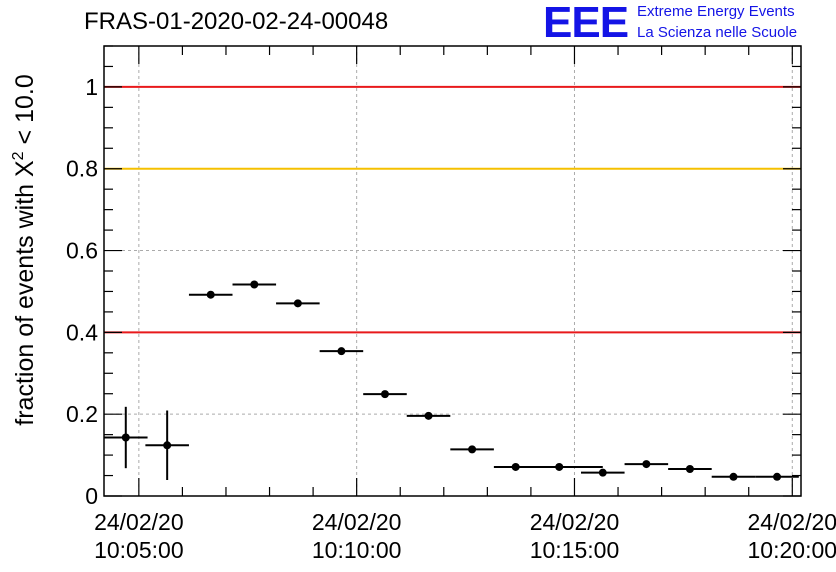 This screenshot has width=836, height=572. Describe the element at coordinates (24, 249) in the screenshot. I see `y-axis-label: fraction of events with X2 < 10.0` at that location.